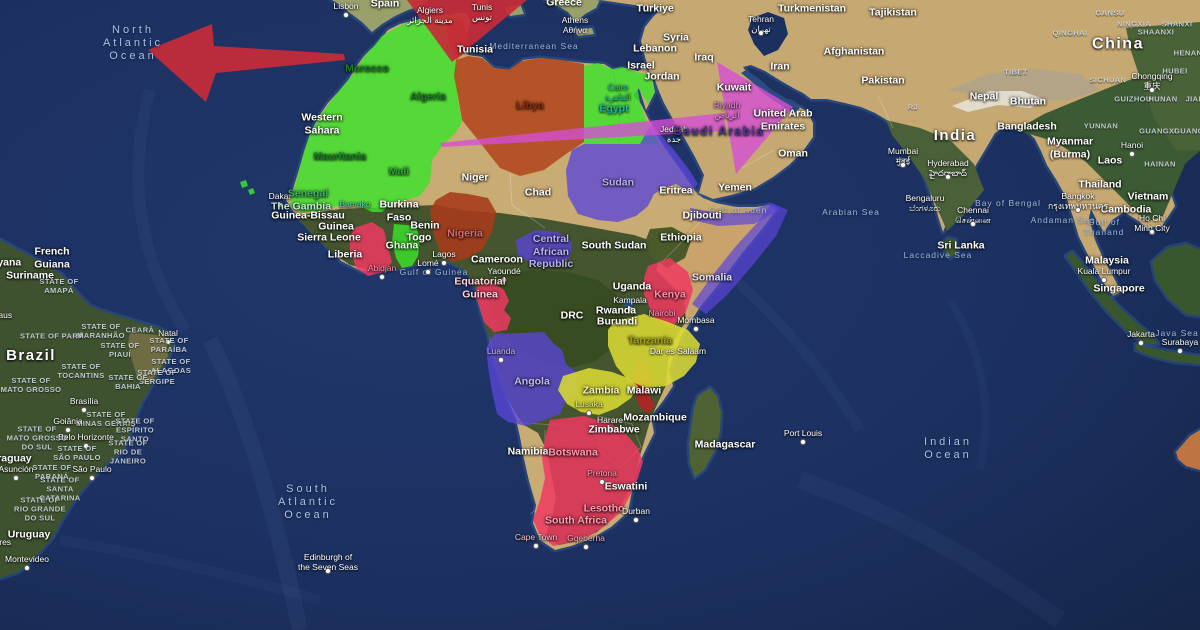 This screenshot has width=1200, height=630. I want to click on overlay-angola, so click(532, 379).